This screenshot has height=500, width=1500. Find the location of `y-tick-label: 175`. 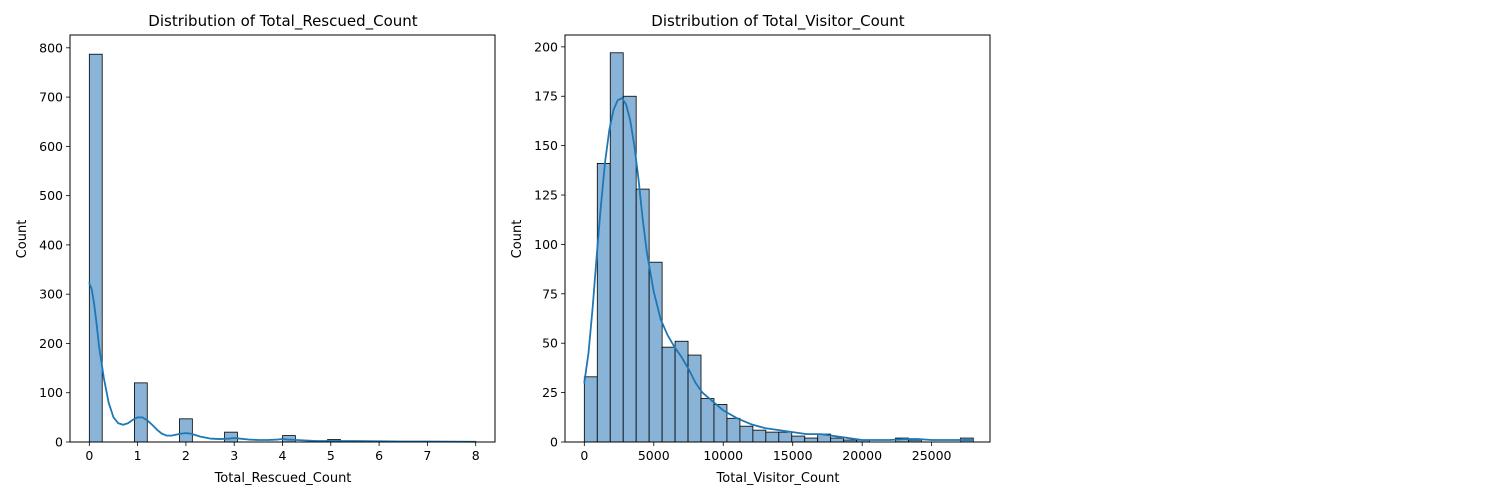

y-tick-label: 175 is located at coordinates (546, 96).